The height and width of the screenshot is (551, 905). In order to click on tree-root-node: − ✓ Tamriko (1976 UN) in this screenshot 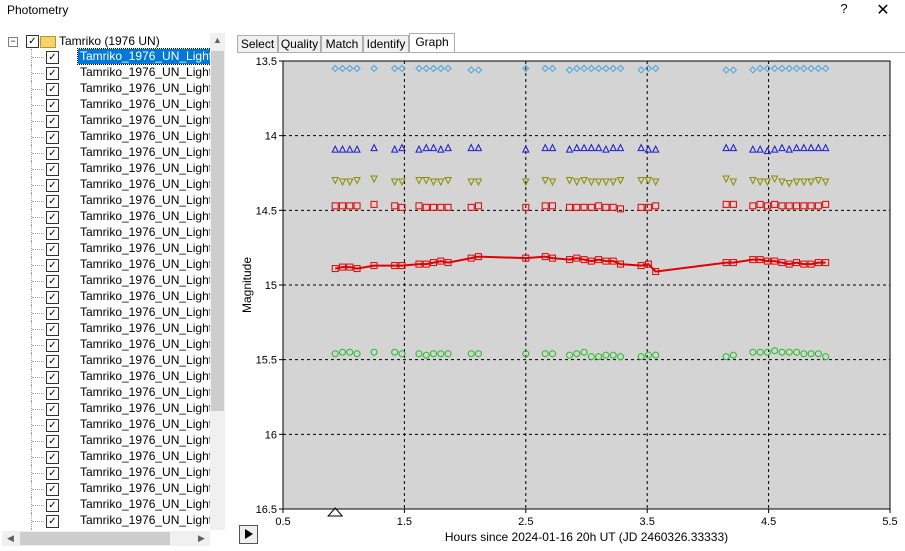, I will do `click(113, 41)`.